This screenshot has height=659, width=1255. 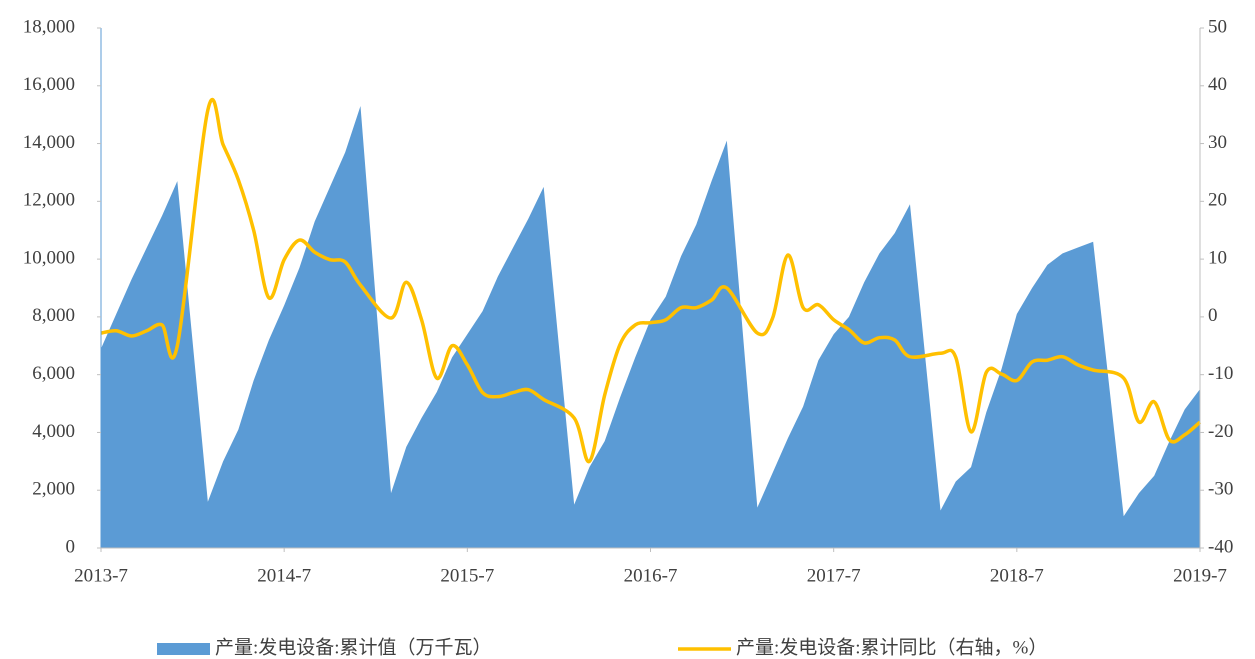 I want to click on y-tick-label: 2,000, so click(x=53, y=489).